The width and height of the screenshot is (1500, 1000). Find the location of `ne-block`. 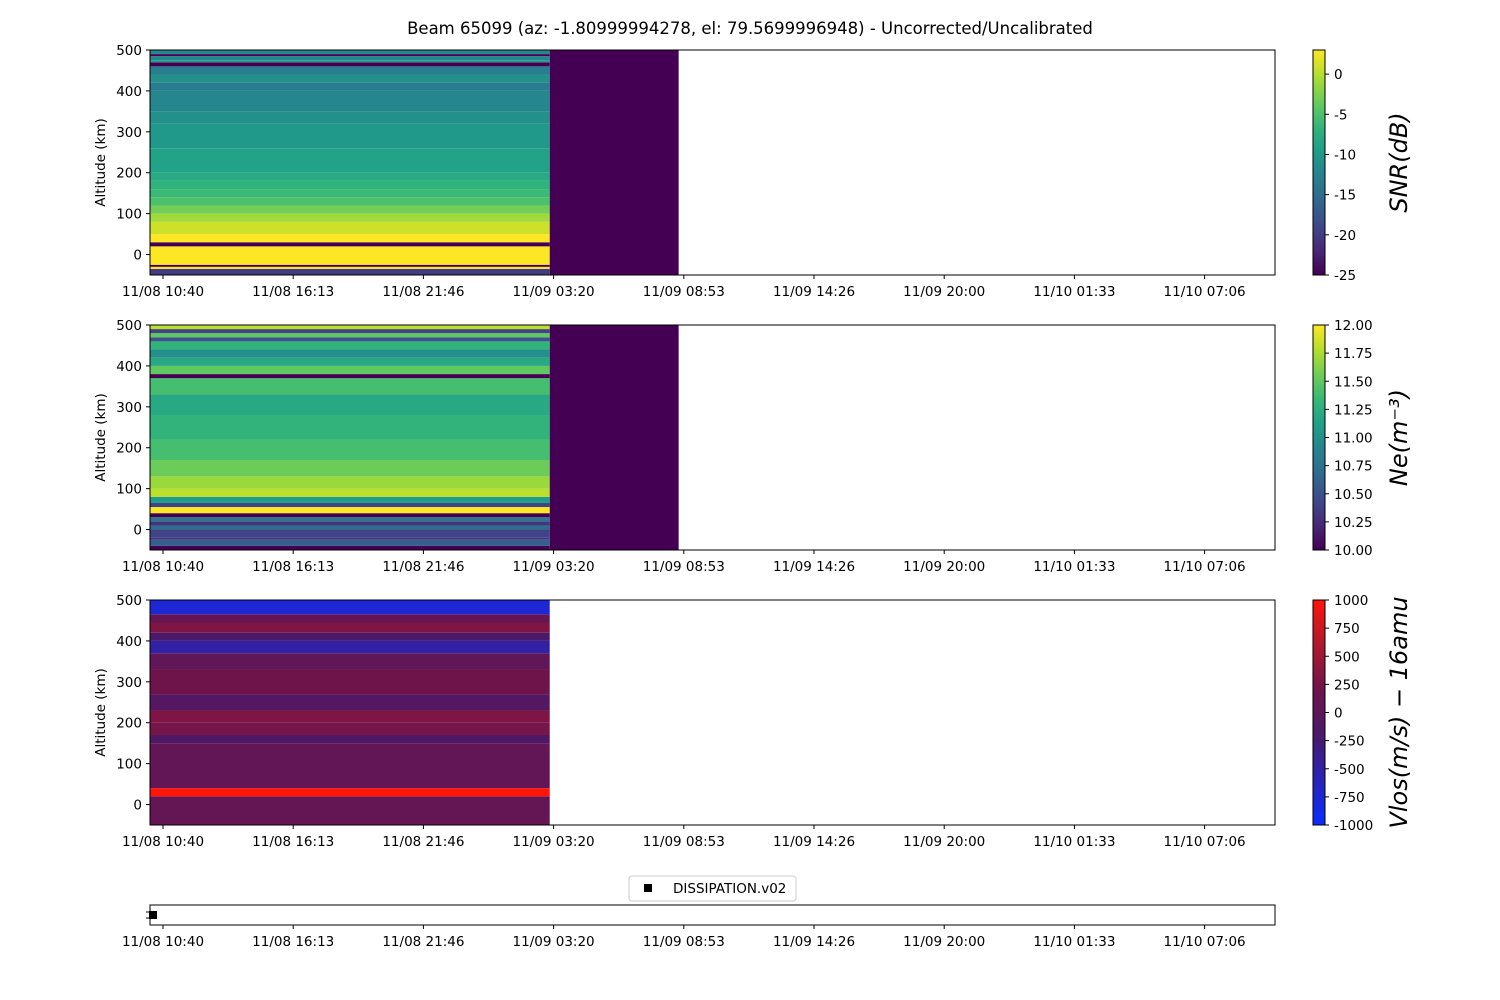

ne-block is located at coordinates (614, 437).